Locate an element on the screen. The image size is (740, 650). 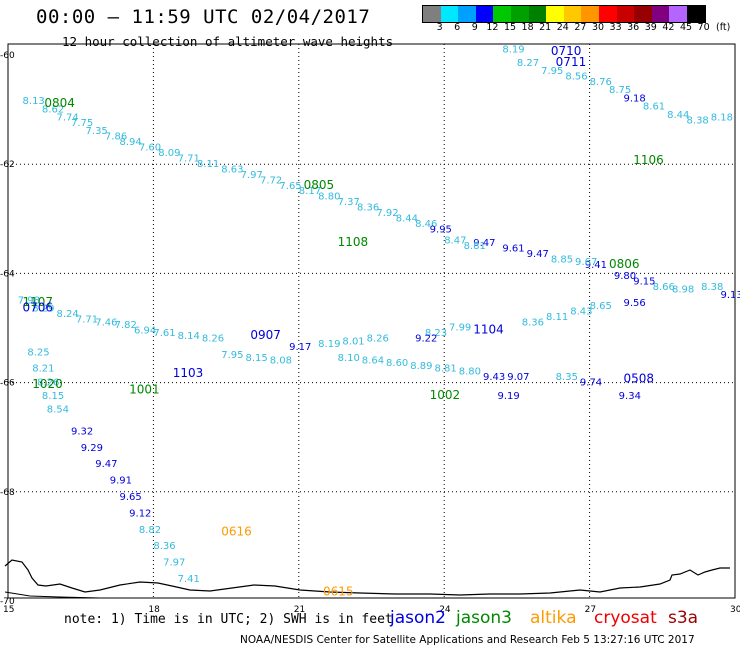
wave-height-value: 8.60 is located at coordinates (397, 363).